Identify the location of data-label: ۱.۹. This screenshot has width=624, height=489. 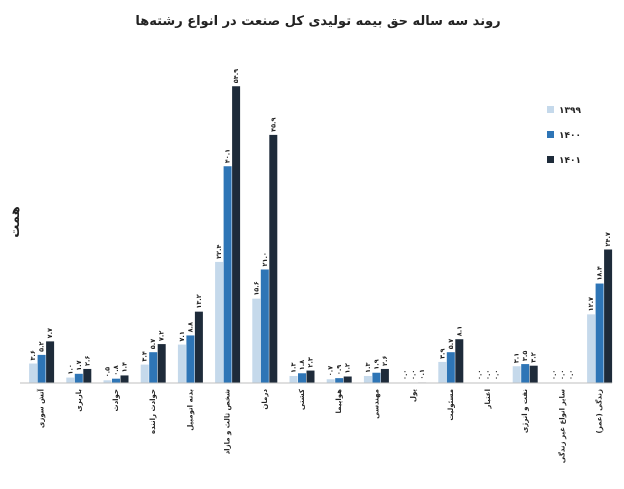
(376, 364).